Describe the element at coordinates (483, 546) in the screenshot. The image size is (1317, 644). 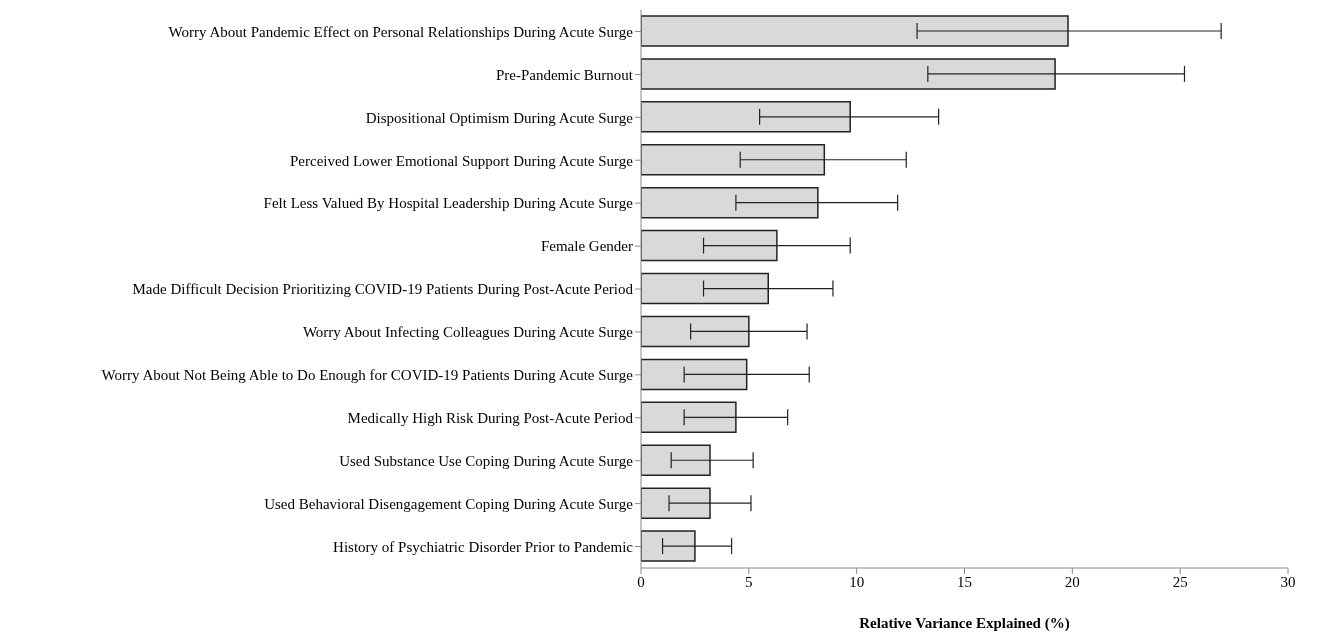
I see `y-tick-label: History of Psychiatric Disorder Prior to Pandemic` at that location.